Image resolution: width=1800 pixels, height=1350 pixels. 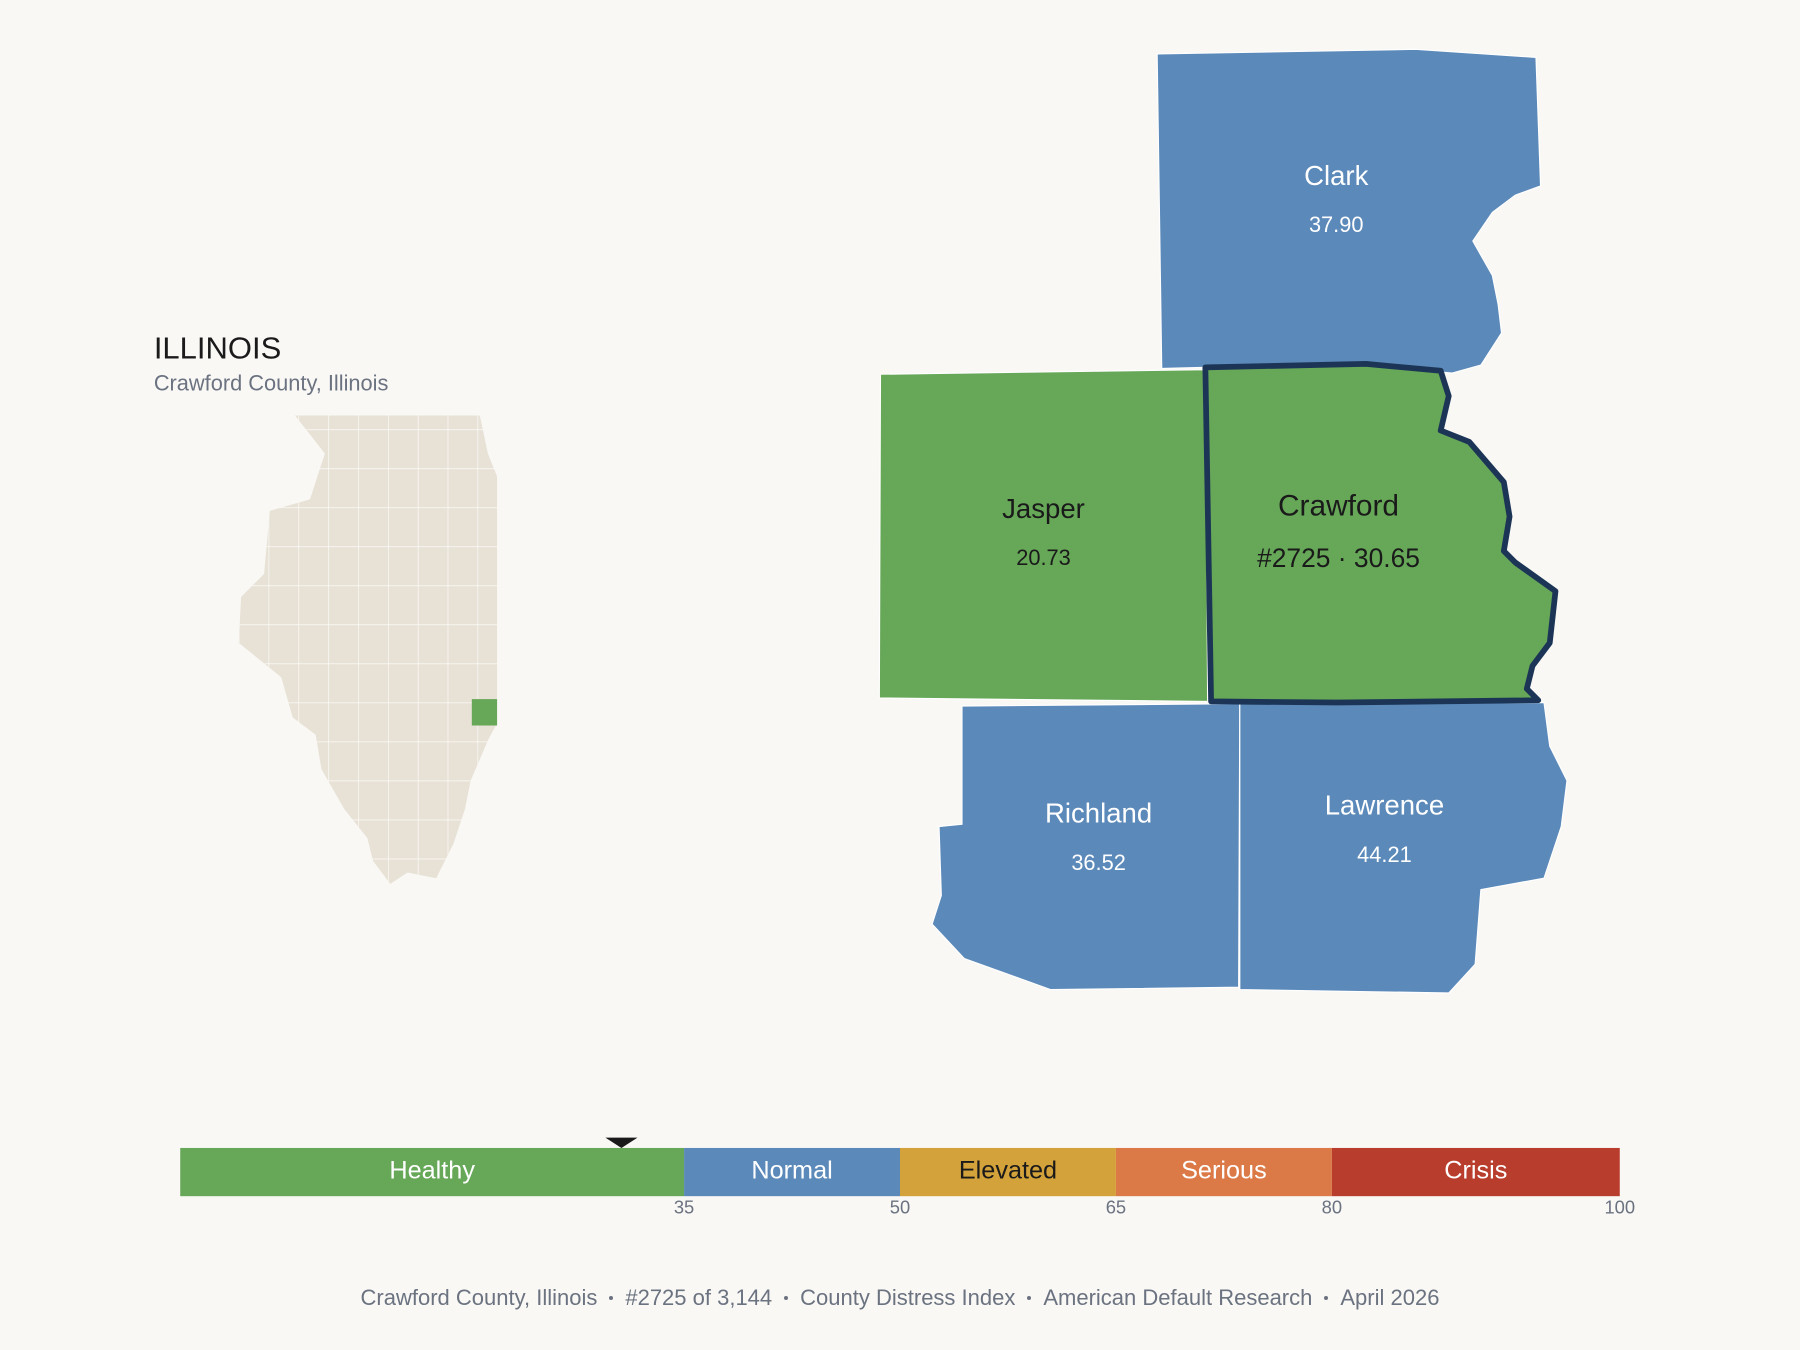 What do you see at coordinates (1338, 505) in the screenshot?
I see `county-name: Crawford` at bounding box center [1338, 505].